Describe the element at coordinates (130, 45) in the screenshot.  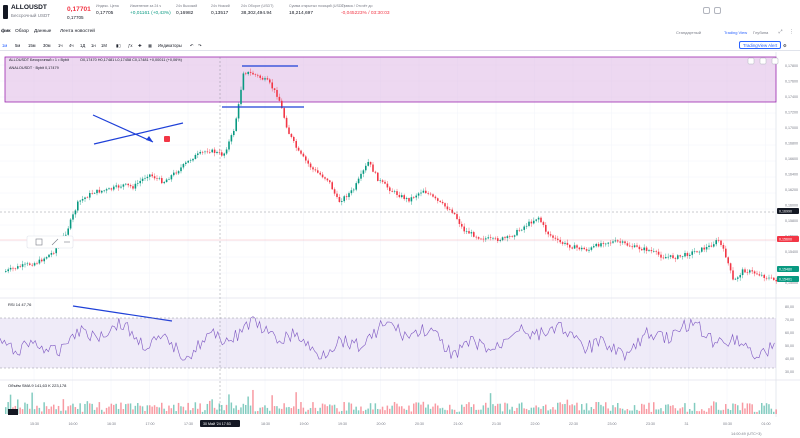
I see `indicators-icon: ƒx` at that location.